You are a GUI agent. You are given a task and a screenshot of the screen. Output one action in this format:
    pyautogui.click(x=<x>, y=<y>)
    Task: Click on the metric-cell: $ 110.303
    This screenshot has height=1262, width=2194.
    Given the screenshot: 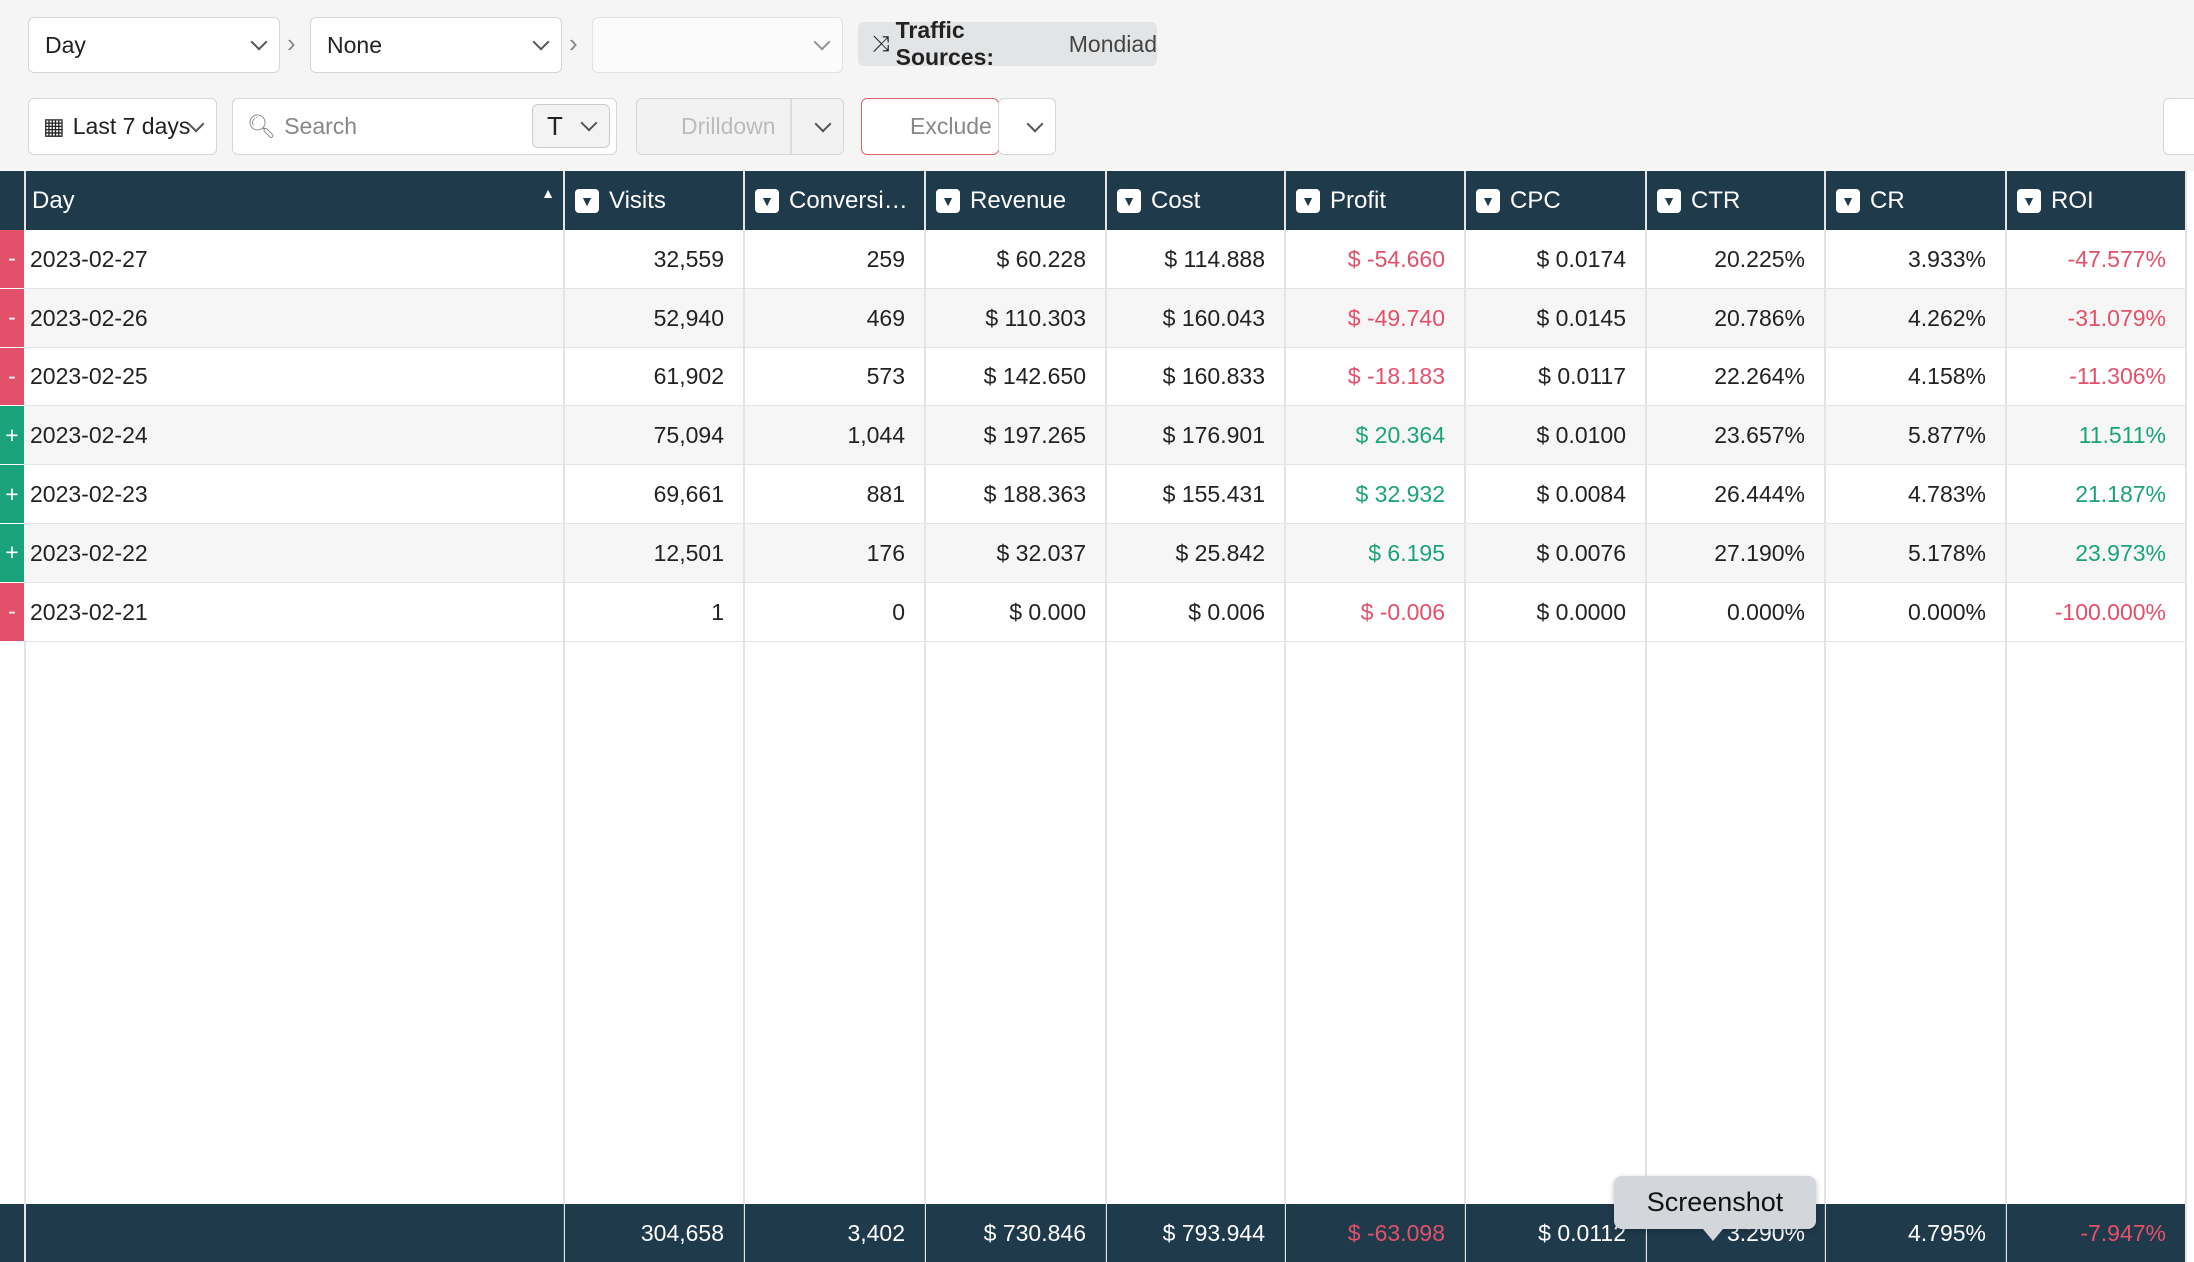 What is the action you would take?
    pyautogui.click(x=1035, y=317)
    